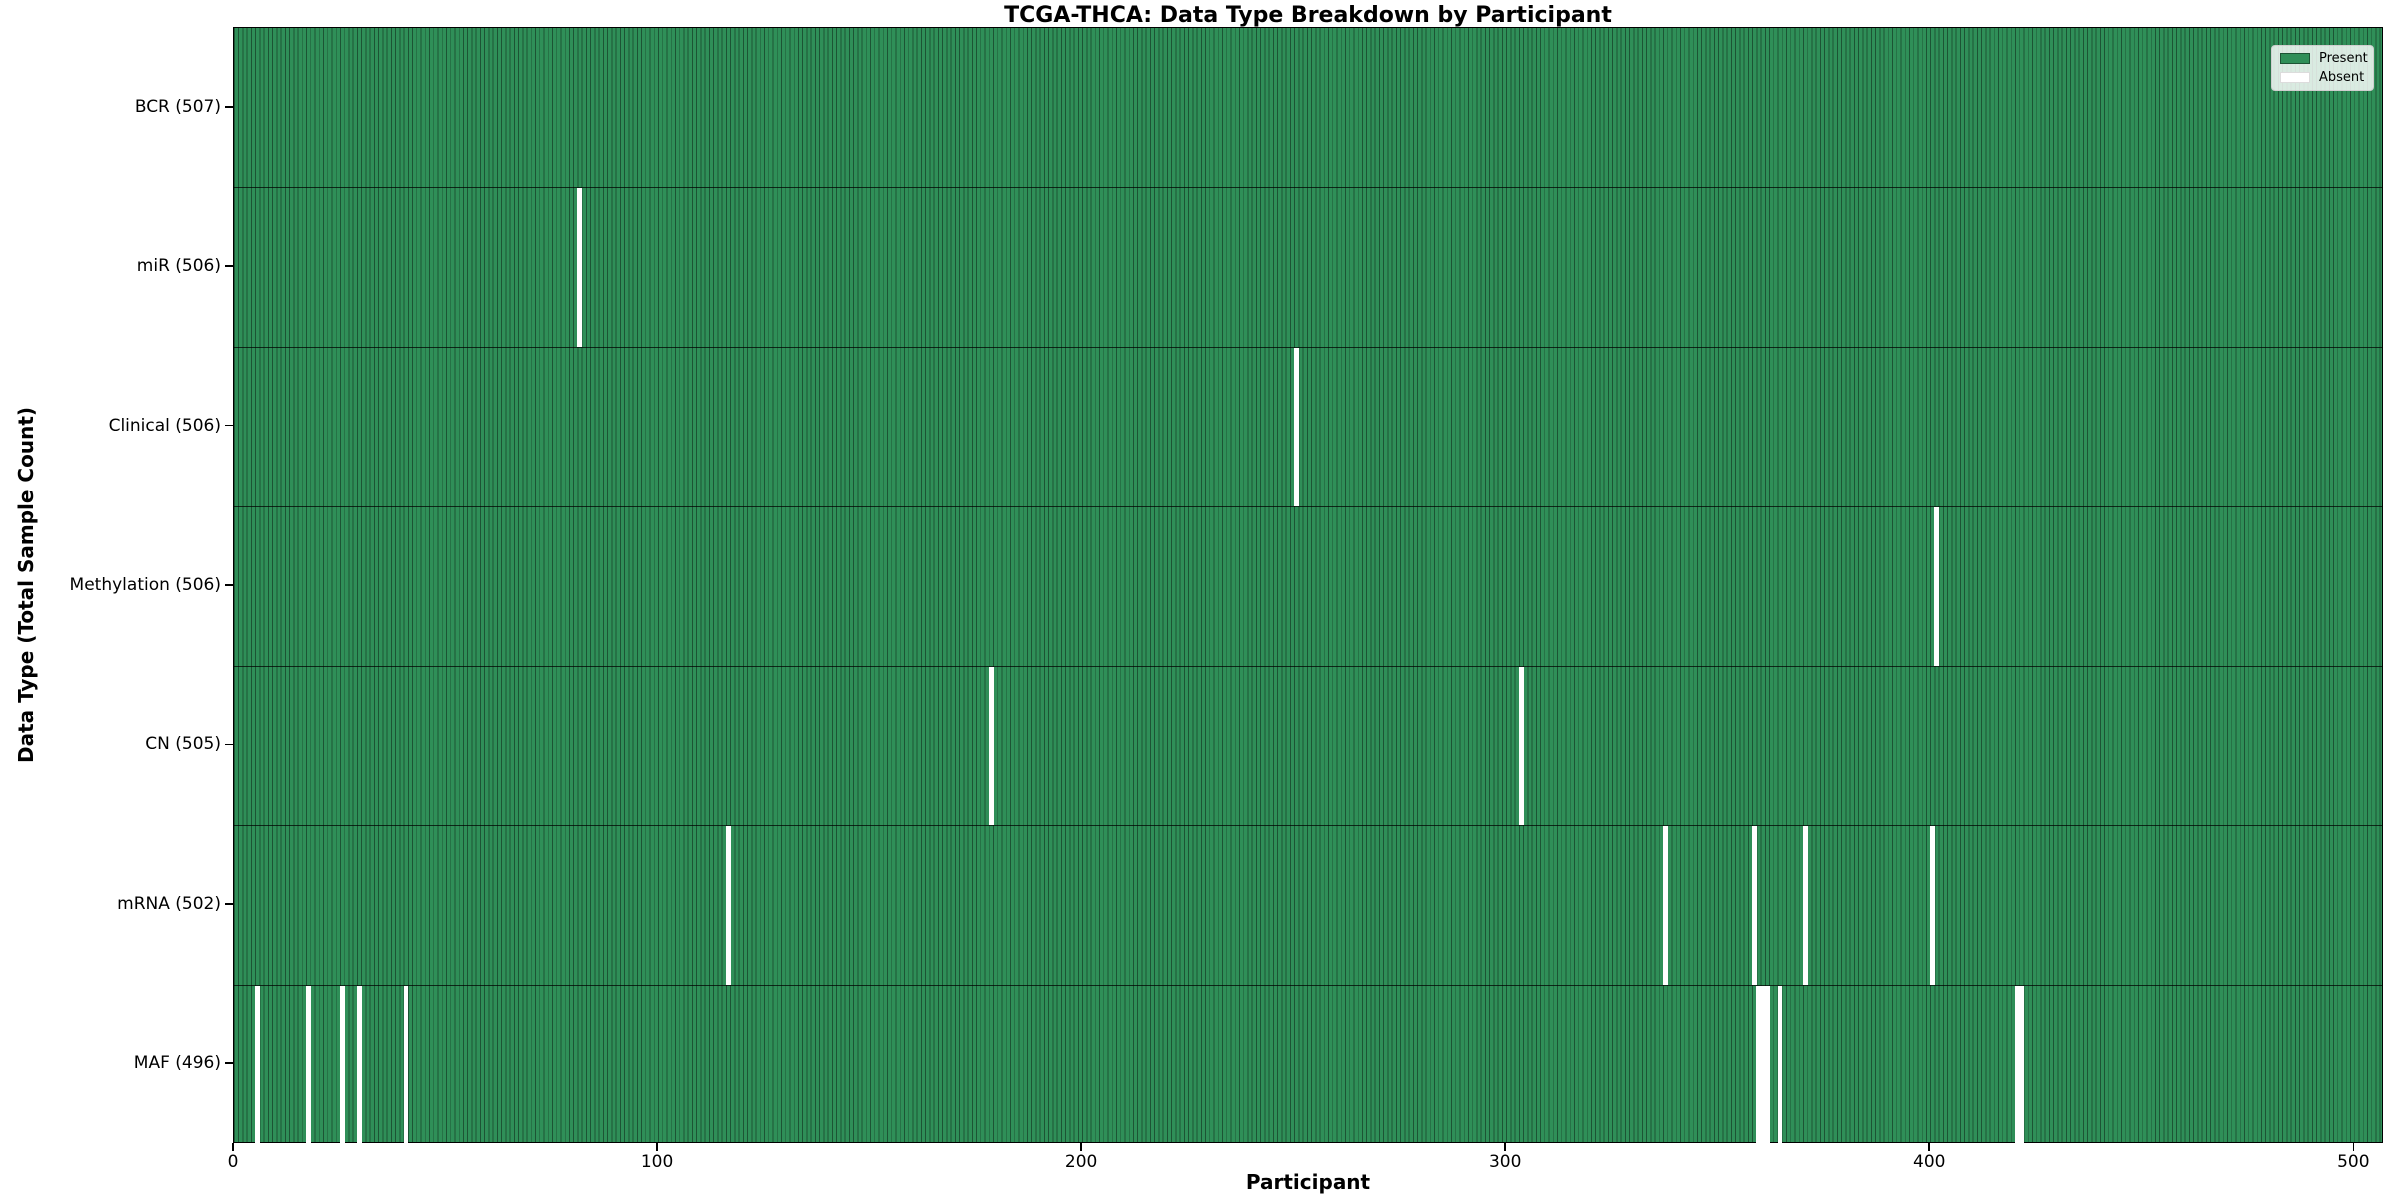 The image size is (2400, 1200). Describe the element at coordinates (2295, 58) in the screenshot. I see `present-swatch-icon` at that location.